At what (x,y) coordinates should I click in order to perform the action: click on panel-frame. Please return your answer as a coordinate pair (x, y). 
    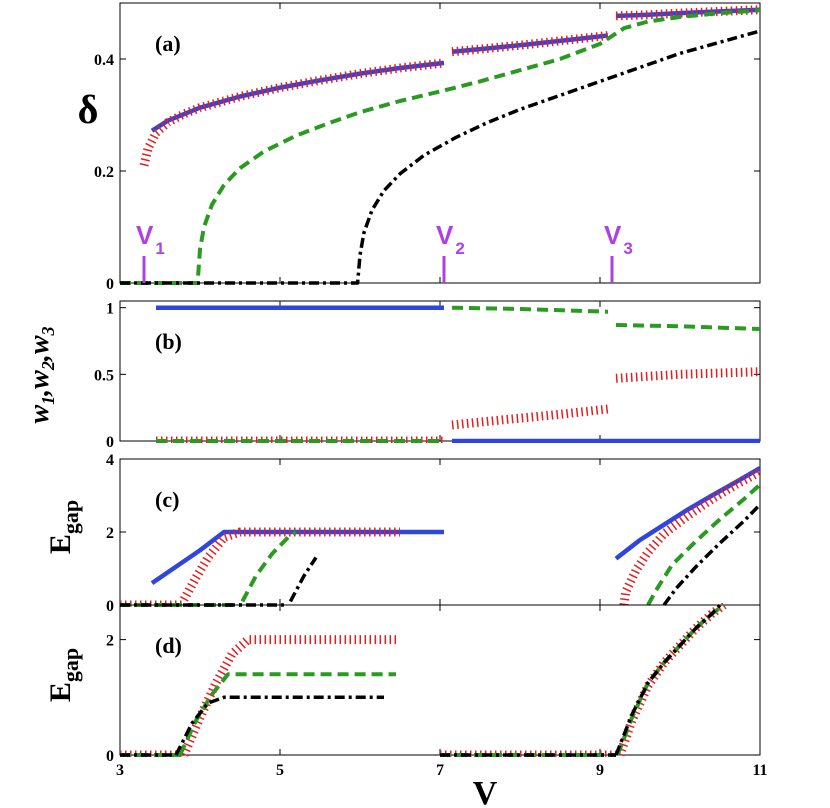
    Looking at the image, I should click on (440, 371).